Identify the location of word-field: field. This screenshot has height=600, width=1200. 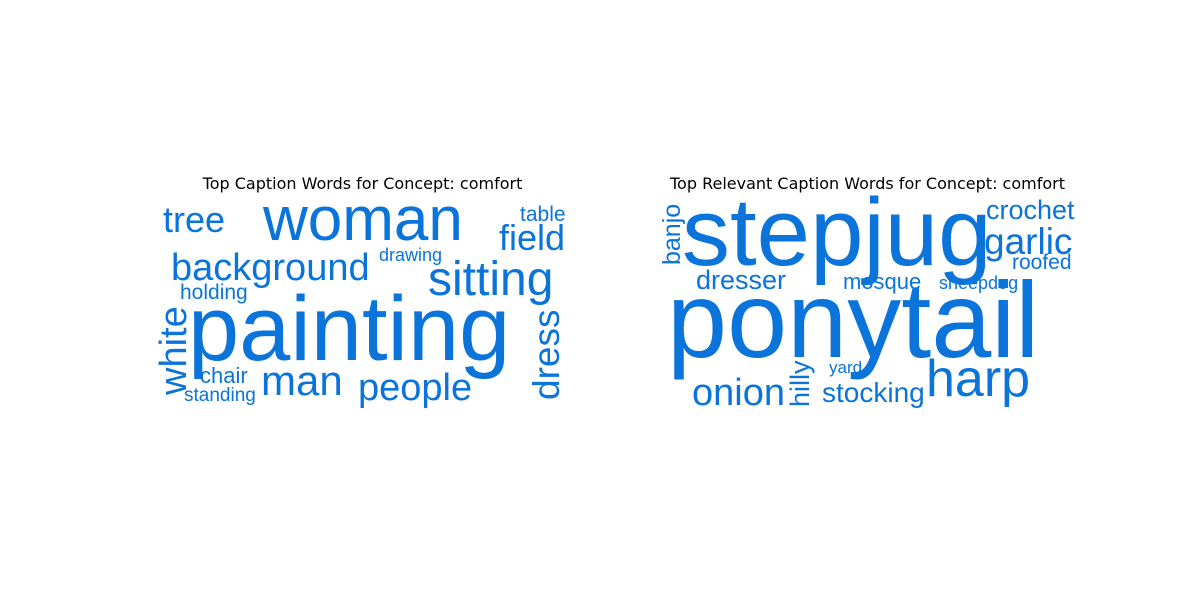
(532, 237).